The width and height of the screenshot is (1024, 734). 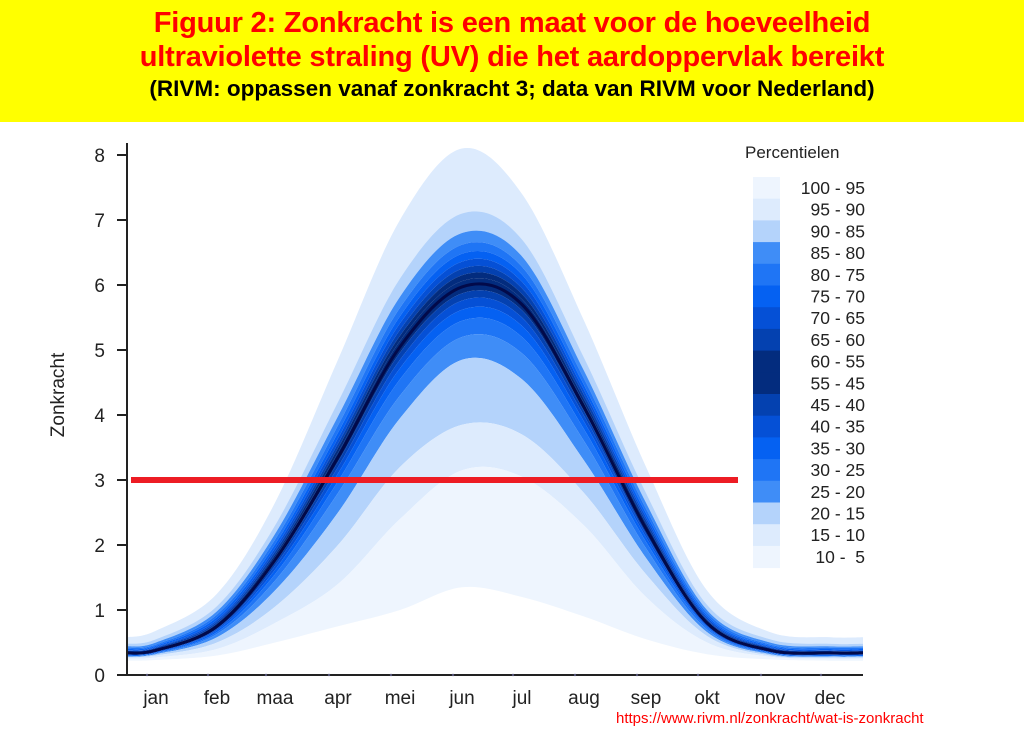 I want to click on y-tick-label: 7, so click(x=99, y=221).